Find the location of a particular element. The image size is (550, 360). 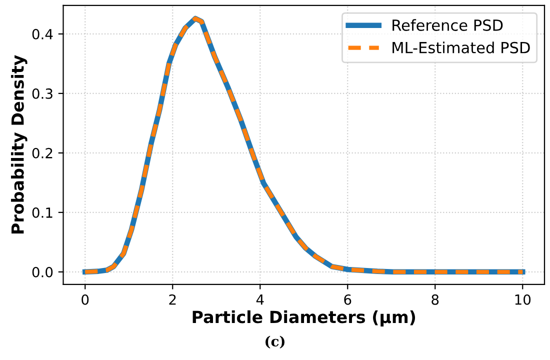

text: (c) is located at coordinates (275, 342).